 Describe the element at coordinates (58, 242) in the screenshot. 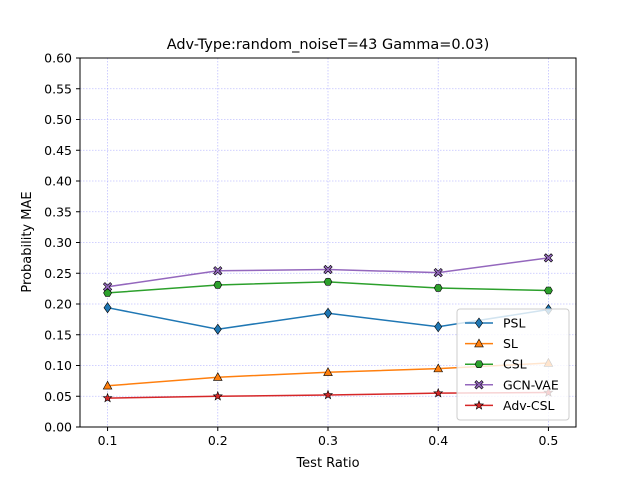

I see `y-tick-label: 0.30` at that location.